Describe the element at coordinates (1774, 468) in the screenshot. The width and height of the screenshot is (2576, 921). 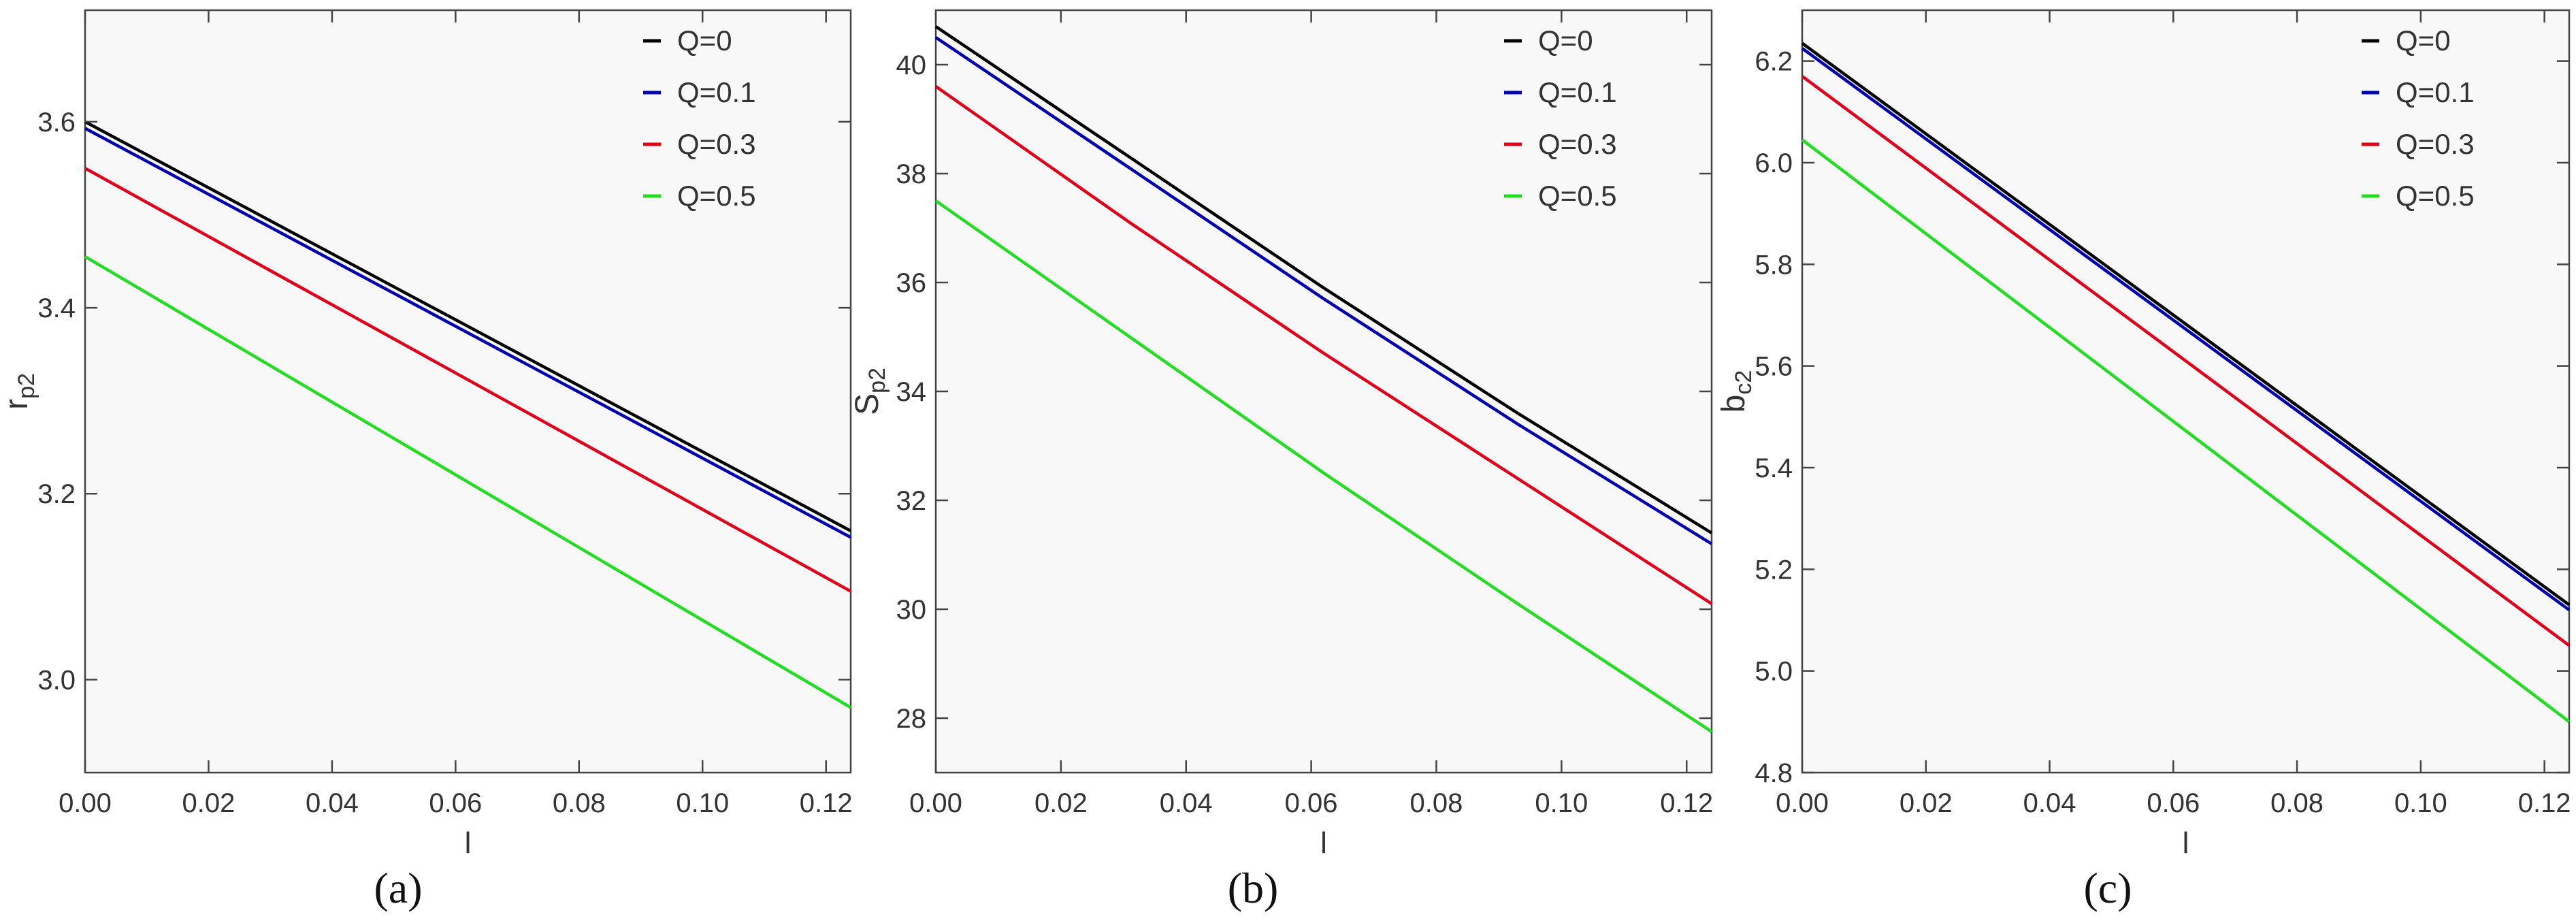
I see `y-tick-label: 5.4` at that location.